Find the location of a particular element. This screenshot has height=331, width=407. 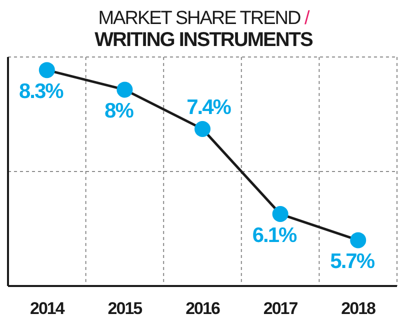

x-tick-label: 2017 is located at coordinates (280, 308).